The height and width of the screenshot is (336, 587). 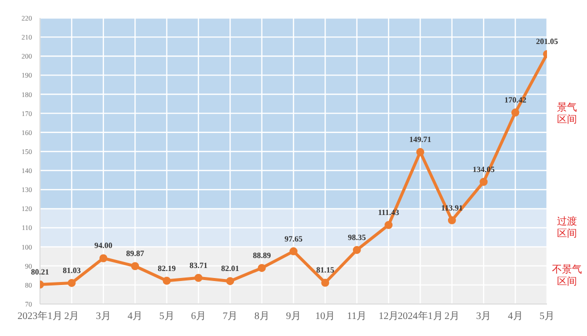 What do you see at coordinates (198, 265) in the screenshot?
I see `data-label: 83.71` at bounding box center [198, 265].